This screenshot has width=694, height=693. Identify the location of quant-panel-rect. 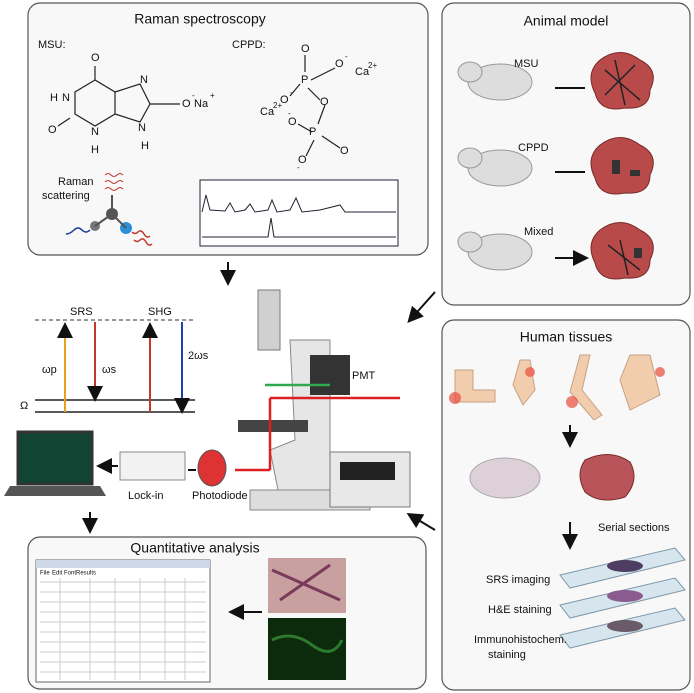
(123, 564).